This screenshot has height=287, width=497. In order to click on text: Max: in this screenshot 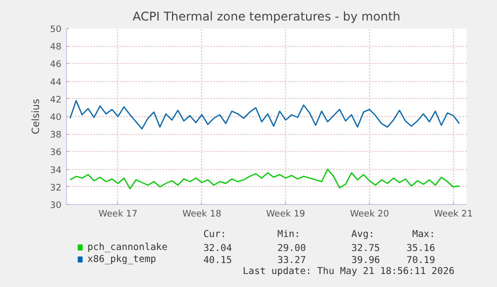, I will do `click(424, 234)`.